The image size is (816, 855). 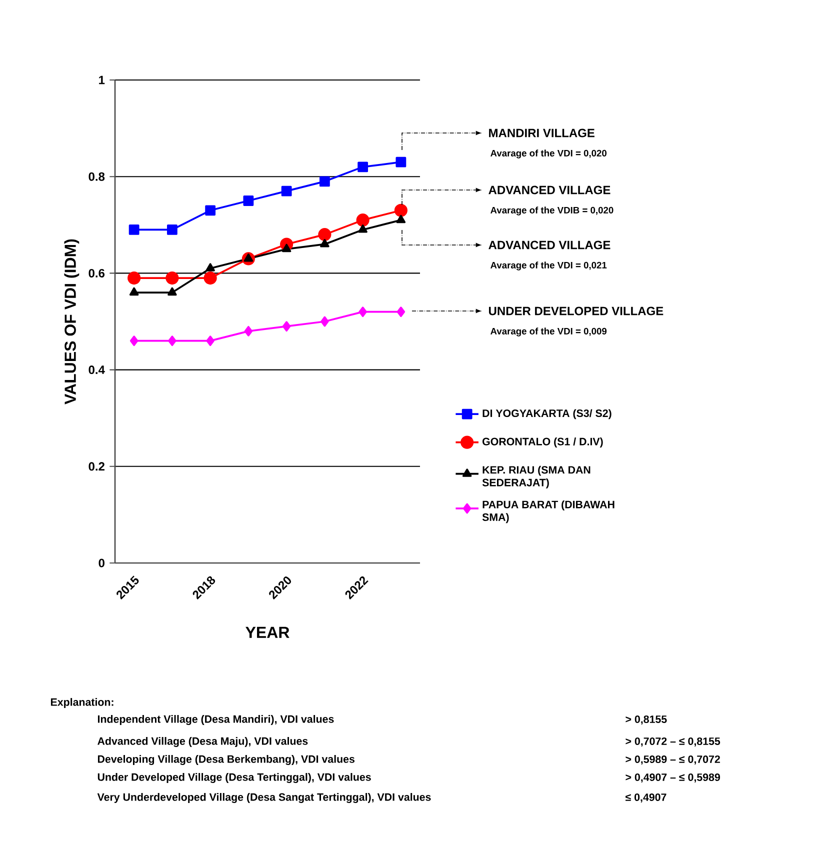 I want to click on text: Avarage of the VDI = 0,020, so click(x=548, y=154).